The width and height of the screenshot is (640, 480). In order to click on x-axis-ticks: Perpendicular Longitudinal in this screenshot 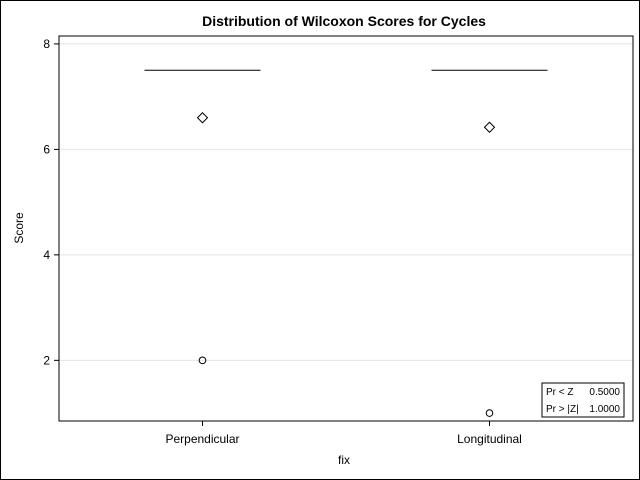, I will do `click(343, 433)`.